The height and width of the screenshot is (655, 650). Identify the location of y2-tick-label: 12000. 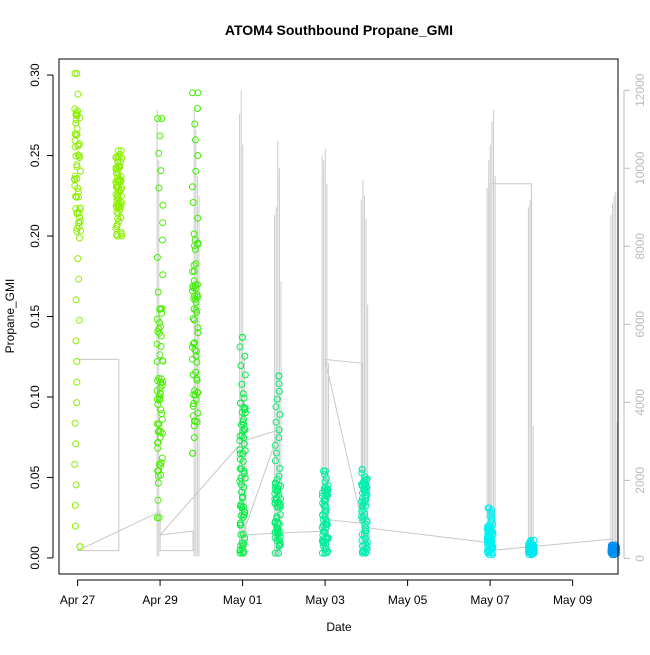
(640, 90).